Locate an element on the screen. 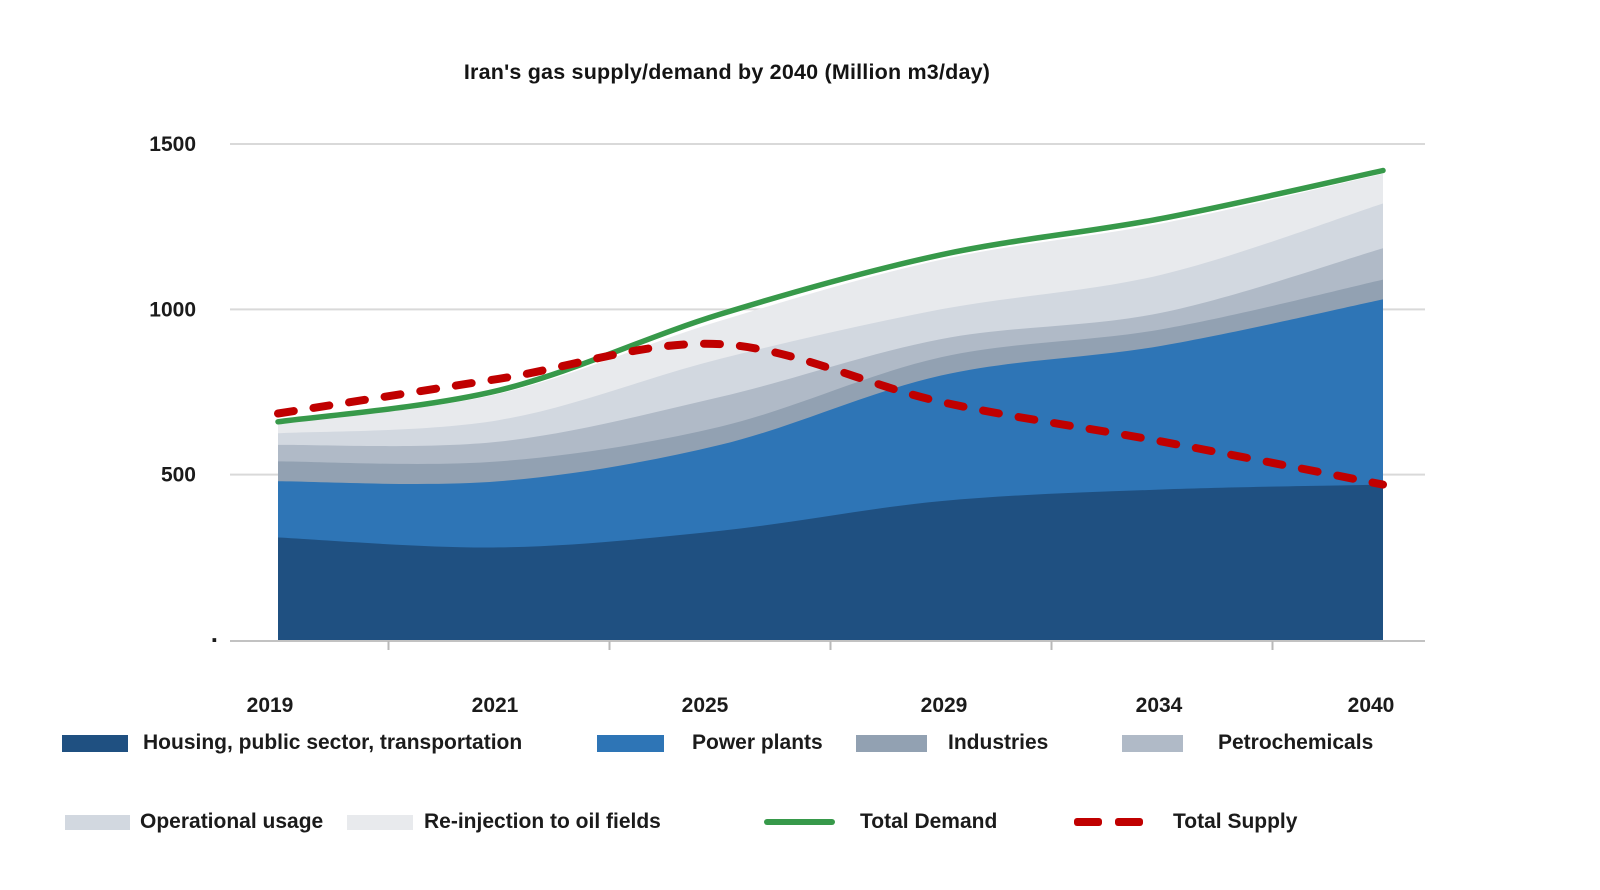 This screenshot has width=1600, height=890. legend-label-operational-usage: Operational usage is located at coordinates (232, 821).